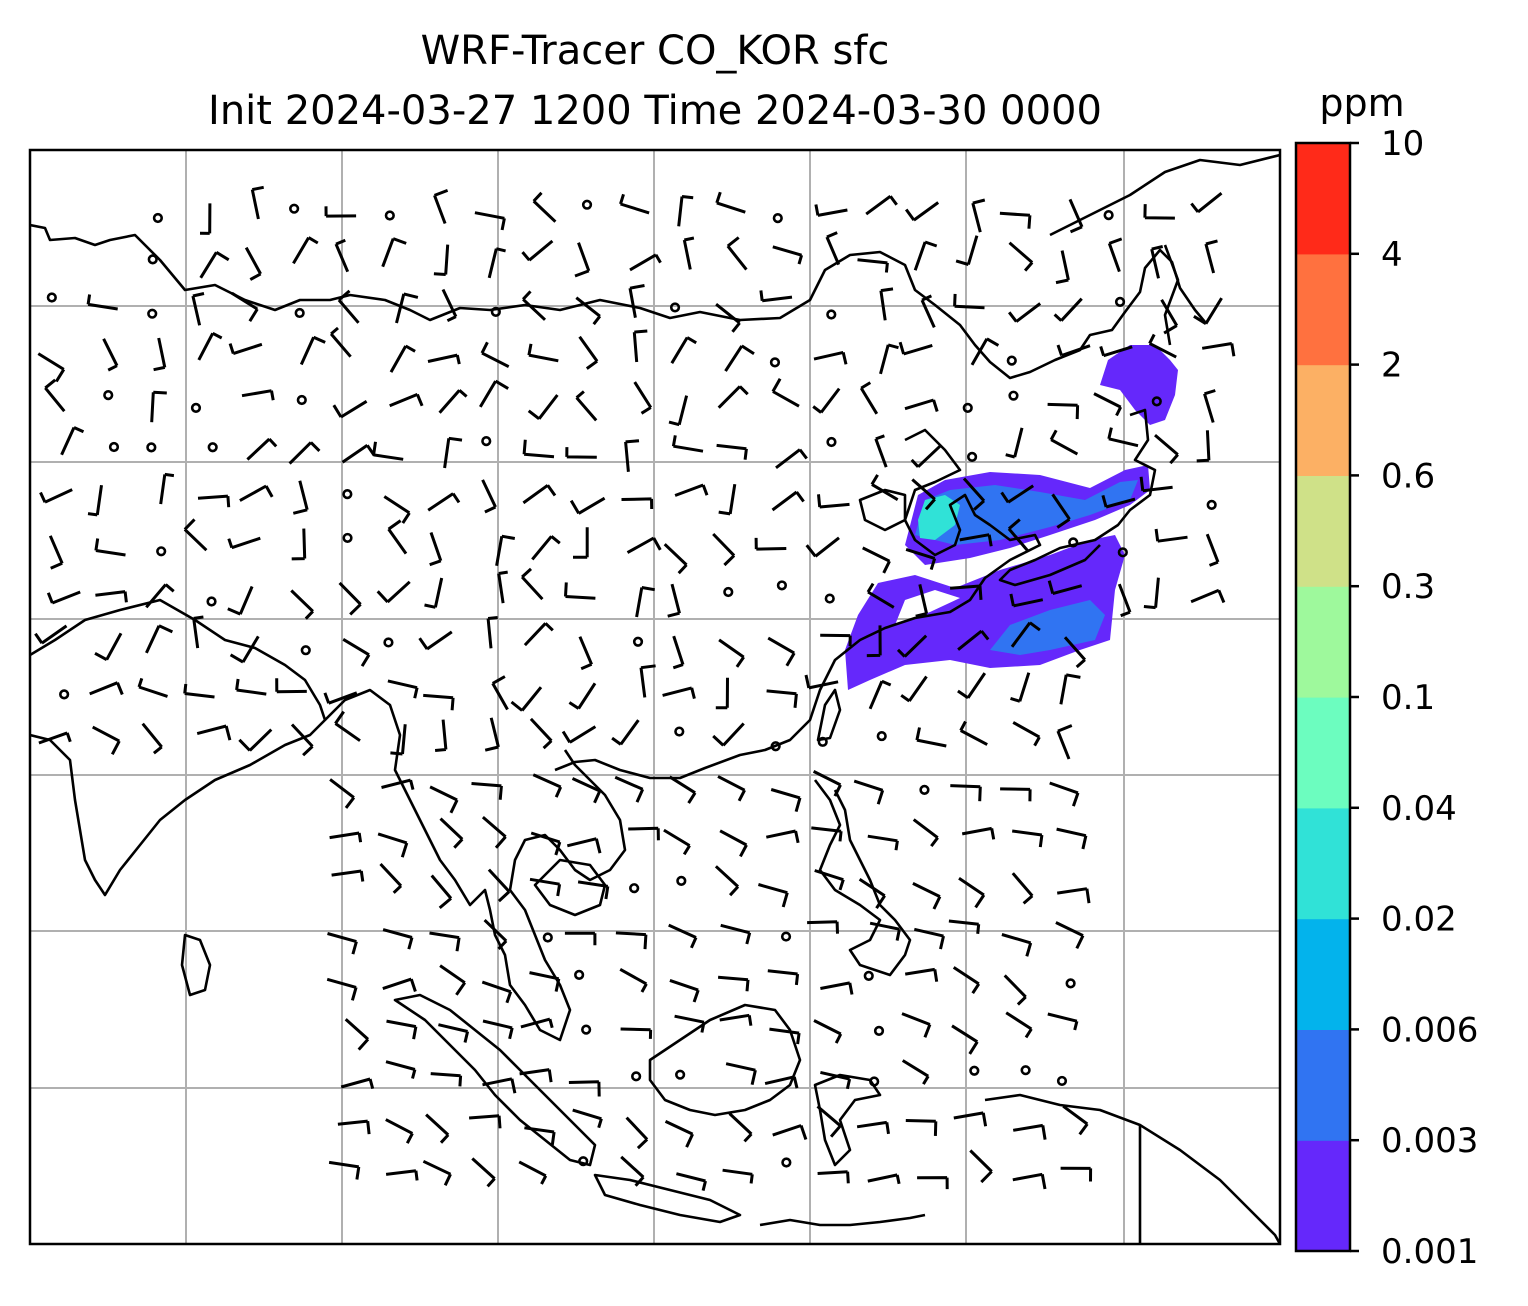  What do you see at coordinates (847, 1120) in the screenshot?
I see `coast-sulawesi` at bounding box center [847, 1120].